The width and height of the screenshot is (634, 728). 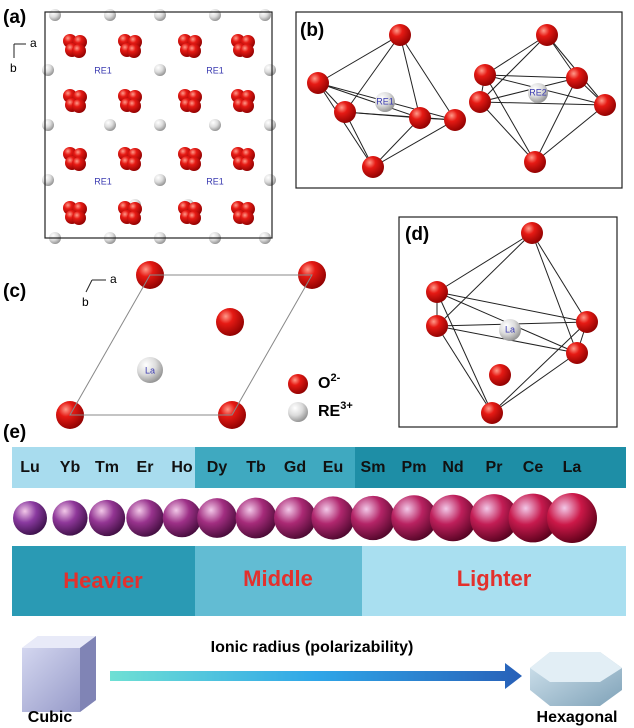 I want to click on element-label: Pm, so click(x=414, y=467).